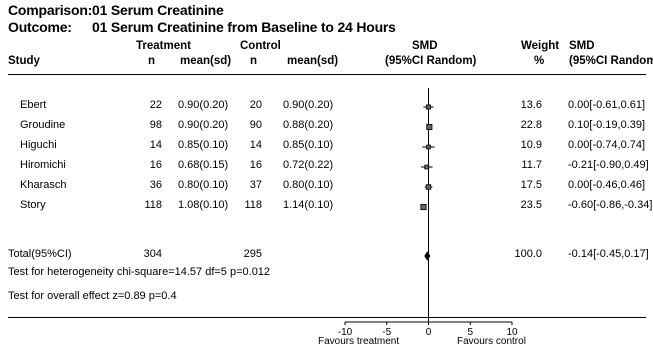  I want to click on treatment-n: 16, so click(155, 165).